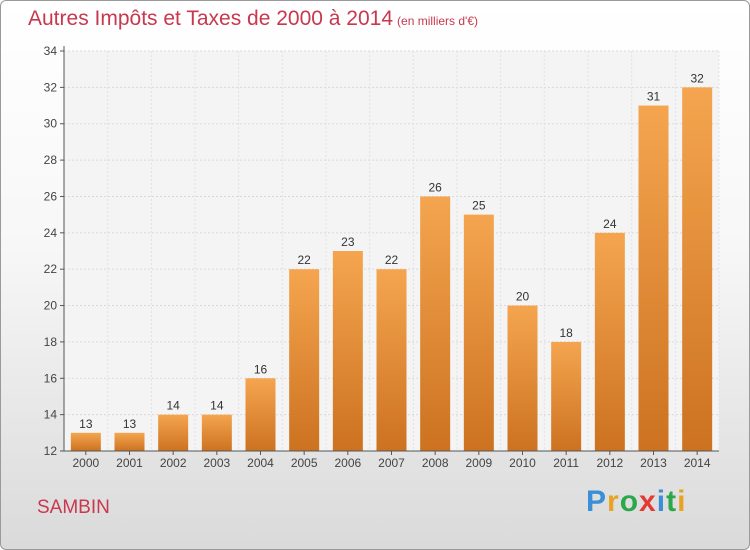  What do you see at coordinates (51, 269) in the screenshot?
I see `y-tick-label: 22` at bounding box center [51, 269].